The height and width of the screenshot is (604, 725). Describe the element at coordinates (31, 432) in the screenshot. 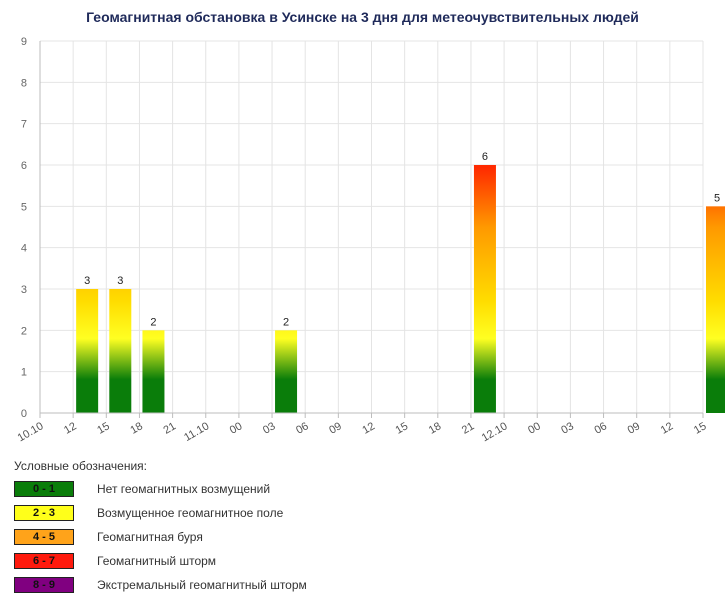

I see `x-tick-label: 10.10` at that location.